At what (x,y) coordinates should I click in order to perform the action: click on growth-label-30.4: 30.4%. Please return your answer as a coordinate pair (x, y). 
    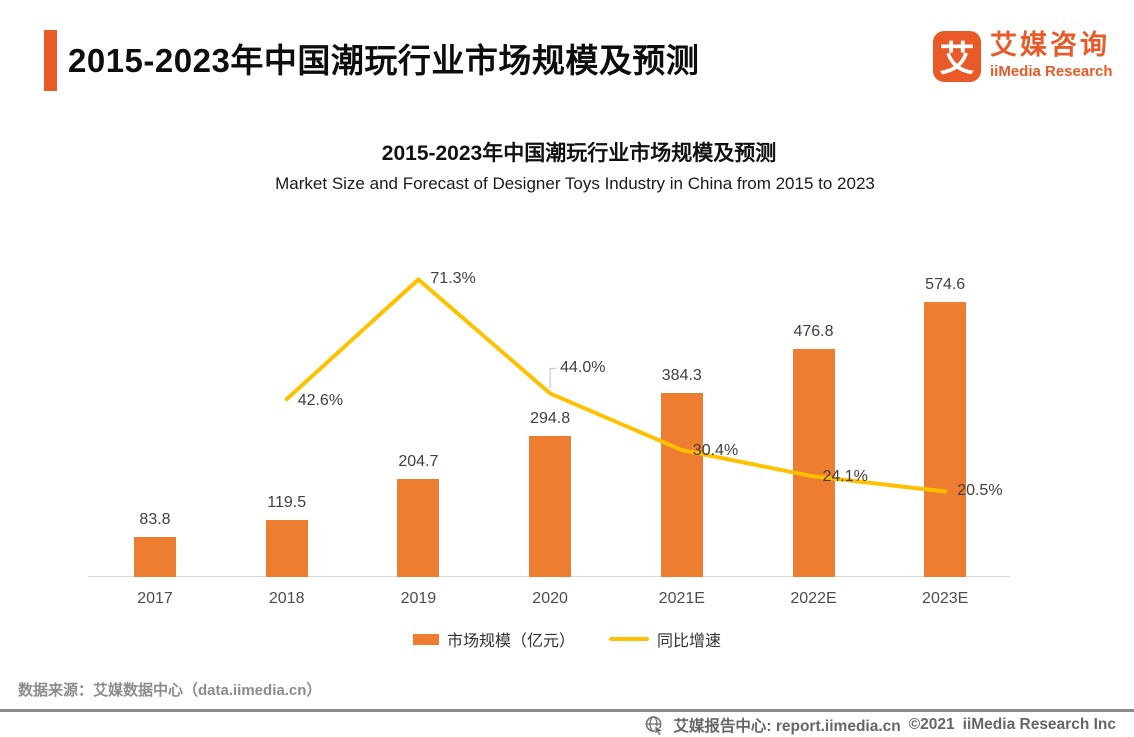
    Looking at the image, I should click on (715, 451).